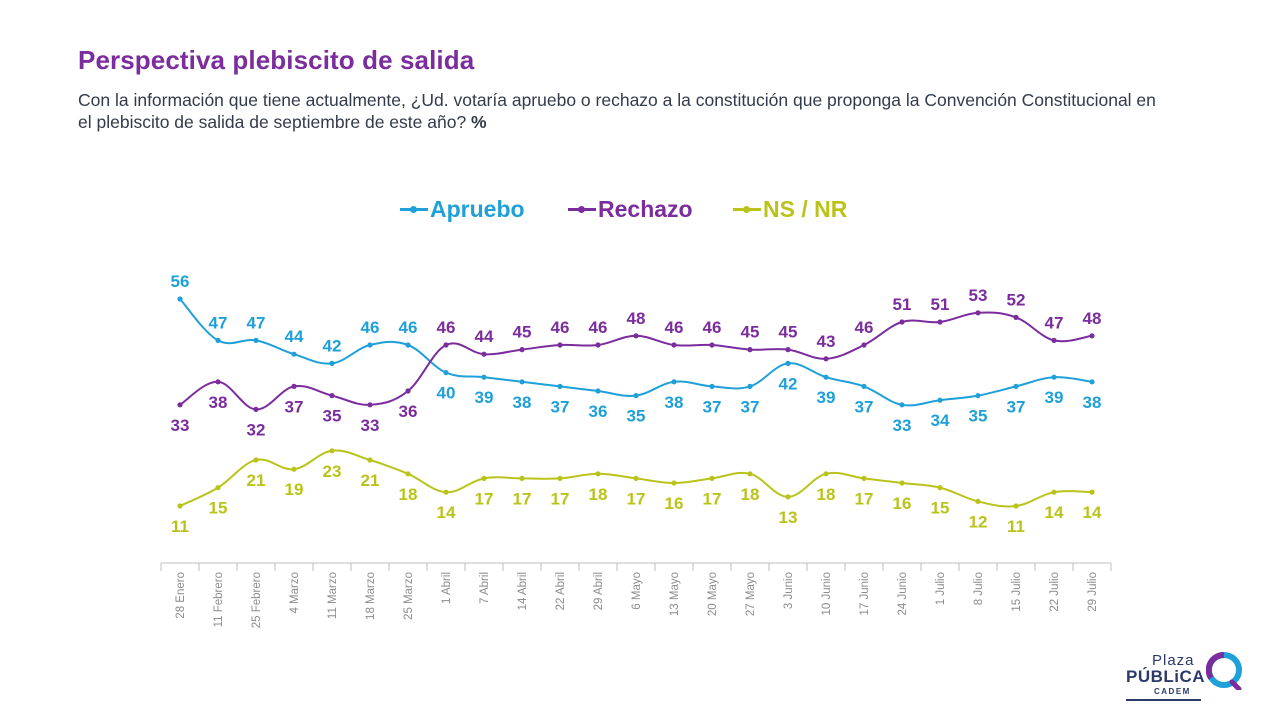 The image size is (1269, 712). I want to click on data-label-apruebo: 47, so click(218, 322).